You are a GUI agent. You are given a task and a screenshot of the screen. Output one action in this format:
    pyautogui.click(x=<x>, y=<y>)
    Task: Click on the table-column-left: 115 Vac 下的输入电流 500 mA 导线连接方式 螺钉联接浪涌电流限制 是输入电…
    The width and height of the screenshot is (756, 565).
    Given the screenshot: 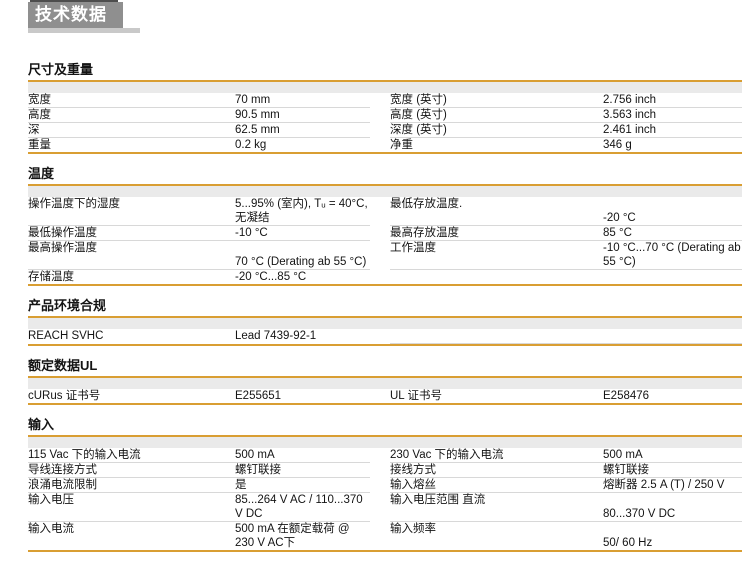 What is the action you would take?
    pyautogui.click(x=199, y=499)
    